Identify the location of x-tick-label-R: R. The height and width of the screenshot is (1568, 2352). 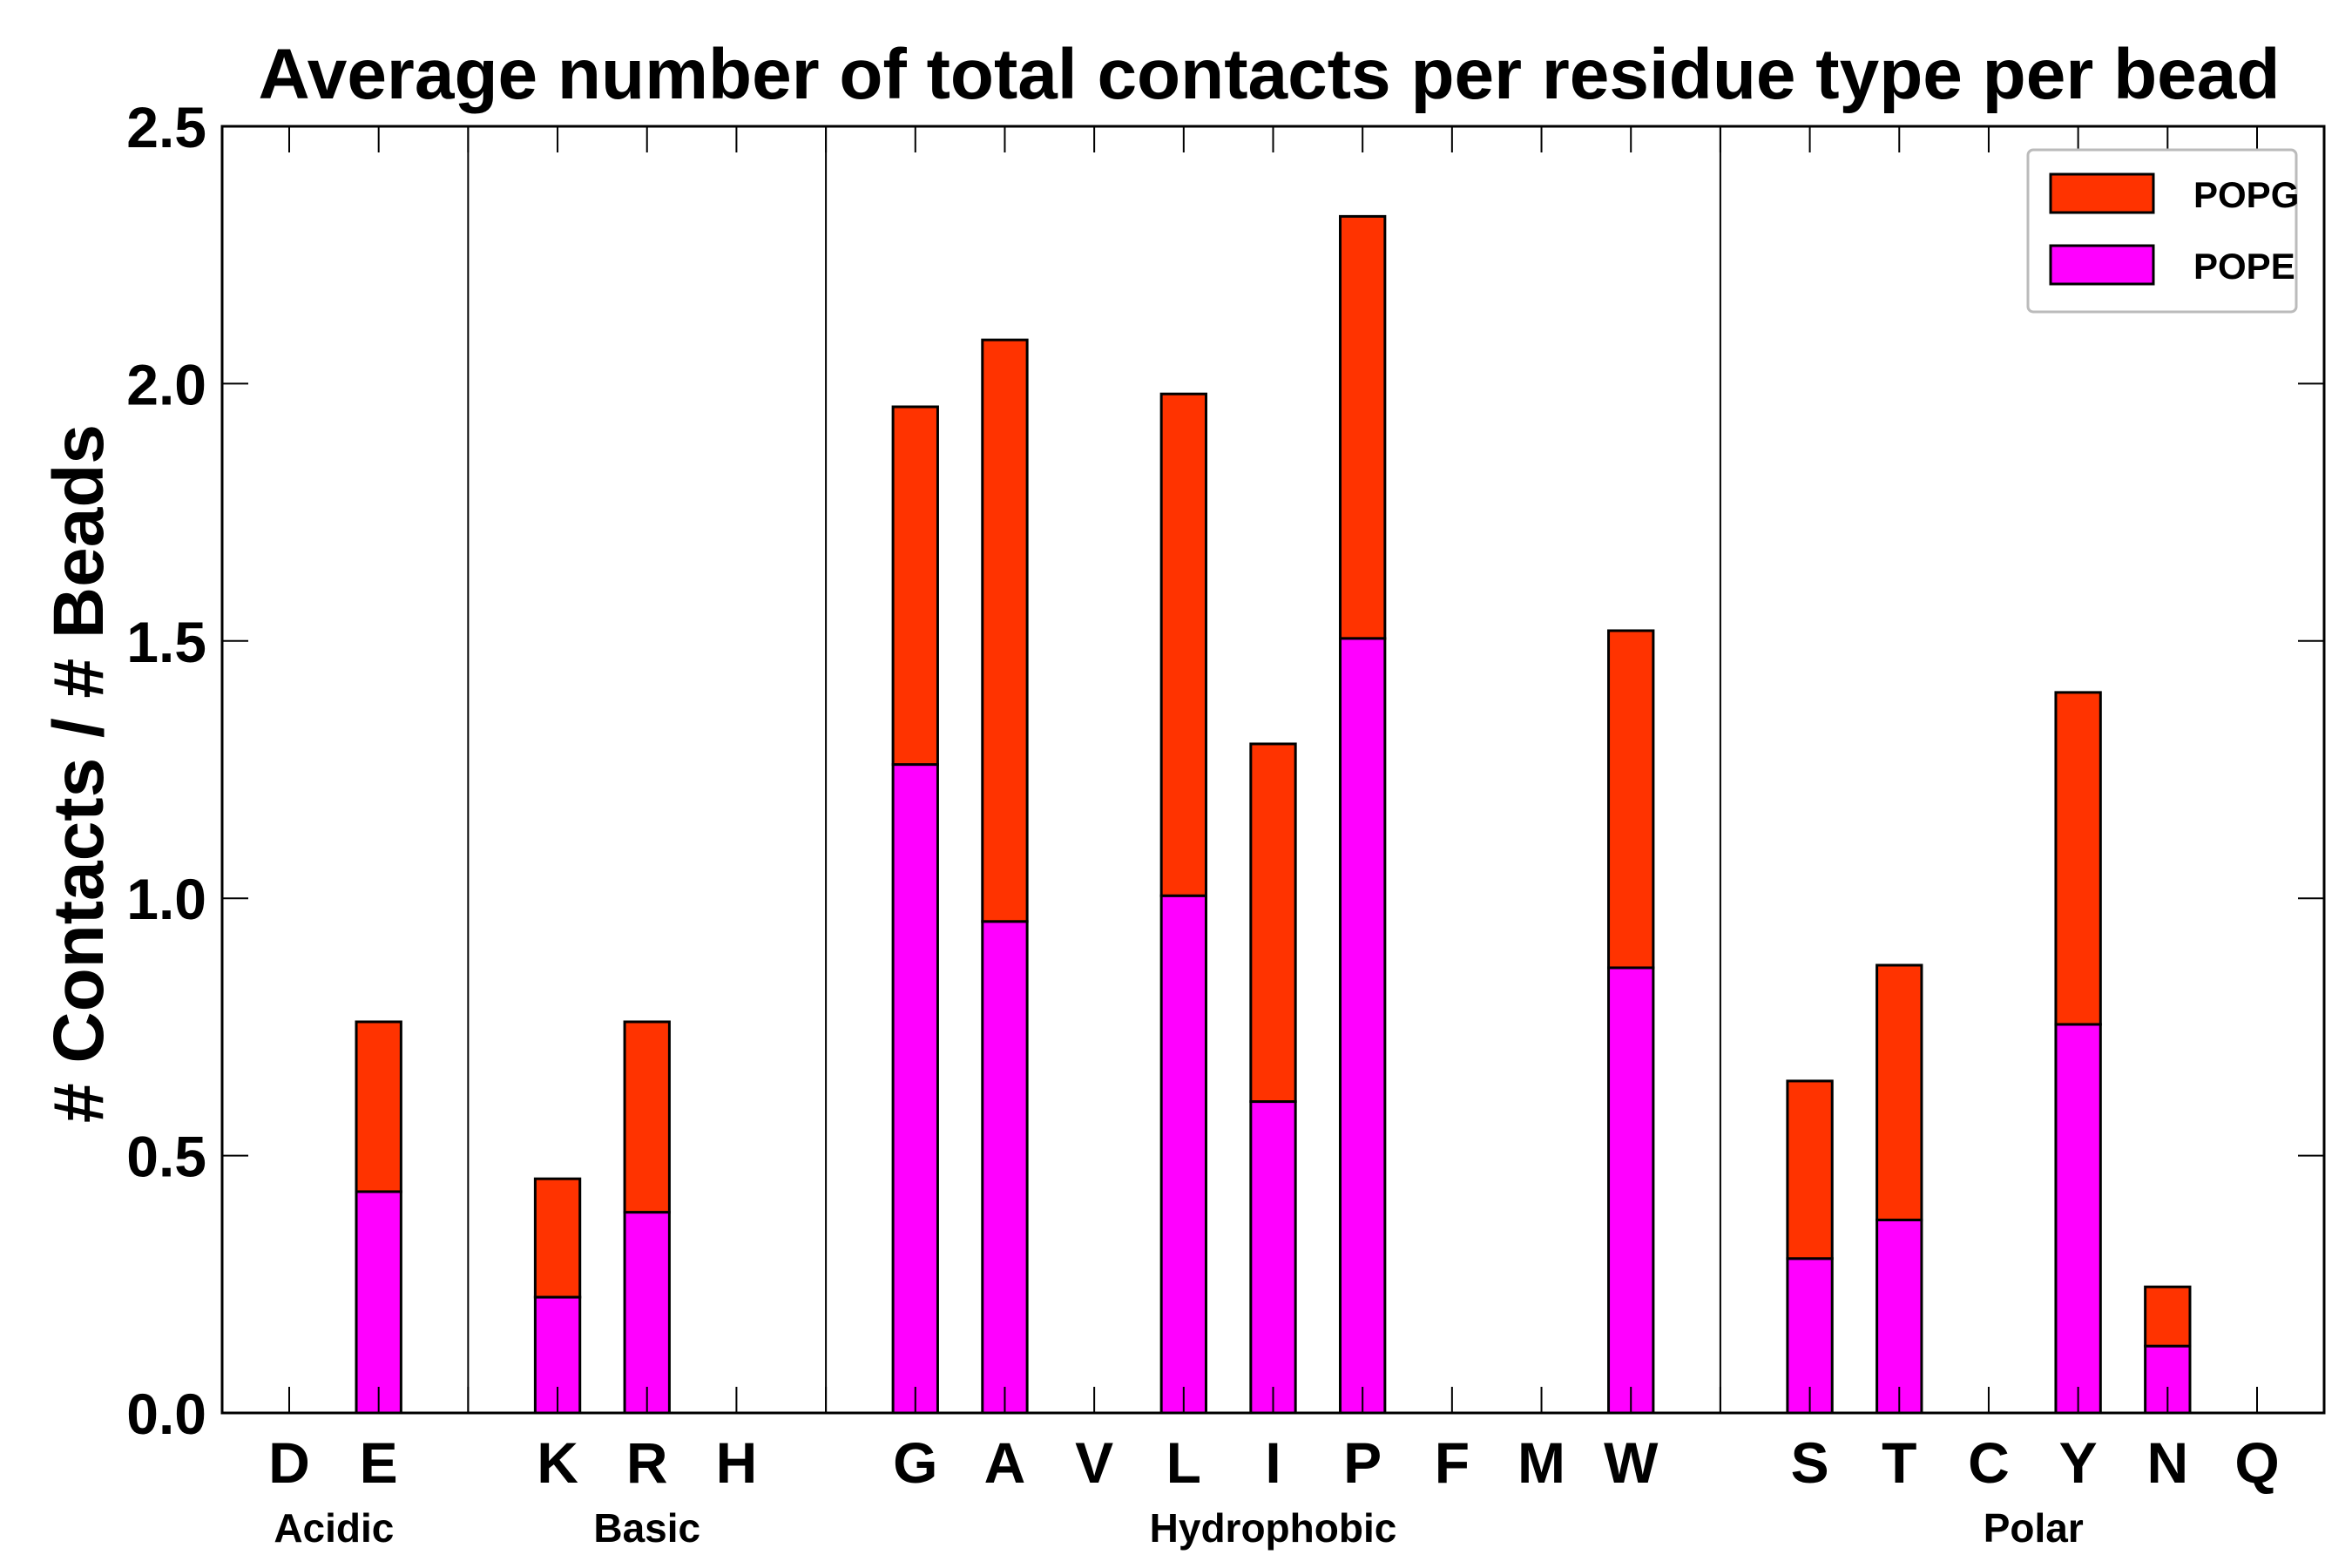
(647, 1462).